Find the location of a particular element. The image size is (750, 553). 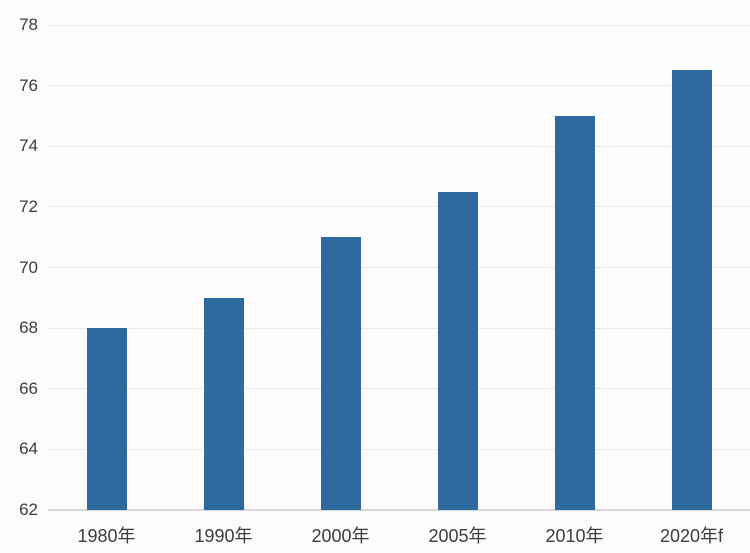

x-tick-label-2005年: 2005年 is located at coordinates (457, 536).